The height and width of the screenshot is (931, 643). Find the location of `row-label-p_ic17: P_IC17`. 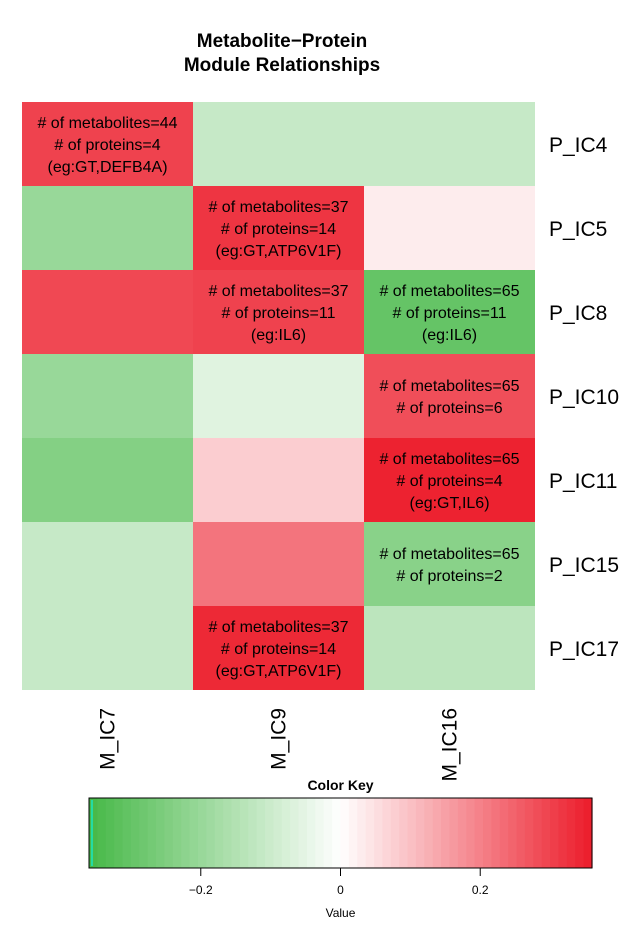

row-label-p_ic17: P_IC17 is located at coordinates (584, 649).